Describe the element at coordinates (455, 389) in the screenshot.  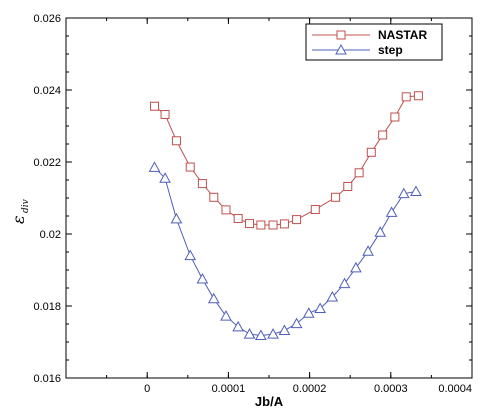
I see `x-tick-label: 0.0004` at that location.